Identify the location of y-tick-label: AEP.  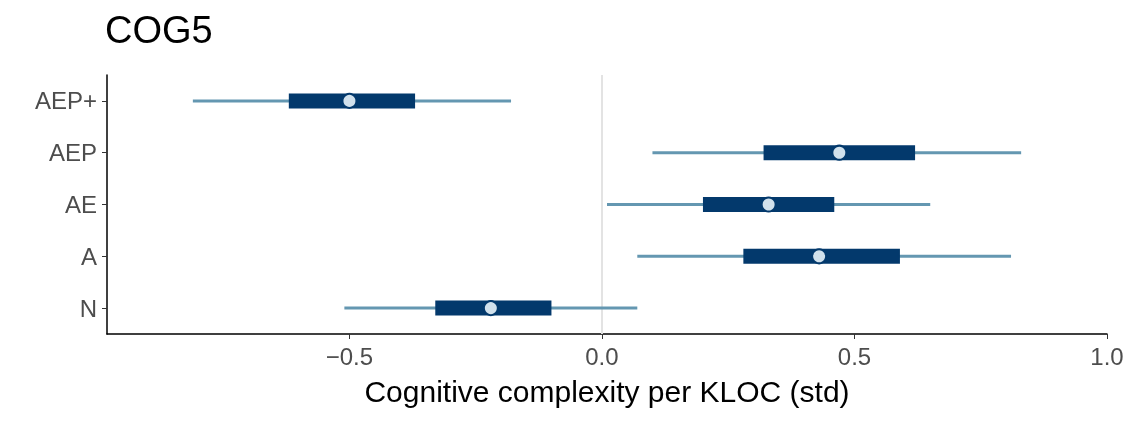
(72, 153).